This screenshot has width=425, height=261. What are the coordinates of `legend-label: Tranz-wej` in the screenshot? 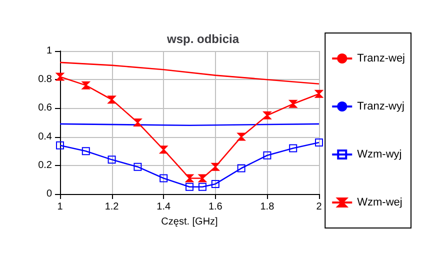 It's located at (381, 58).